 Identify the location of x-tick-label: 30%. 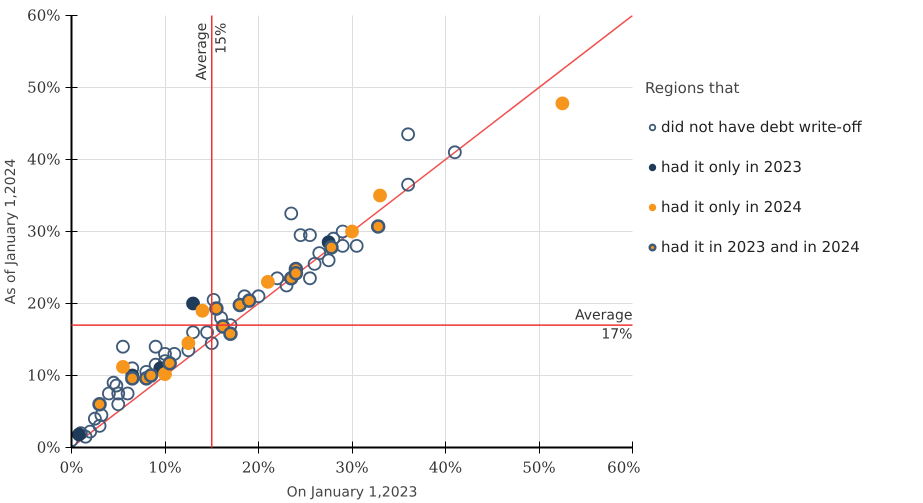
(352, 467).